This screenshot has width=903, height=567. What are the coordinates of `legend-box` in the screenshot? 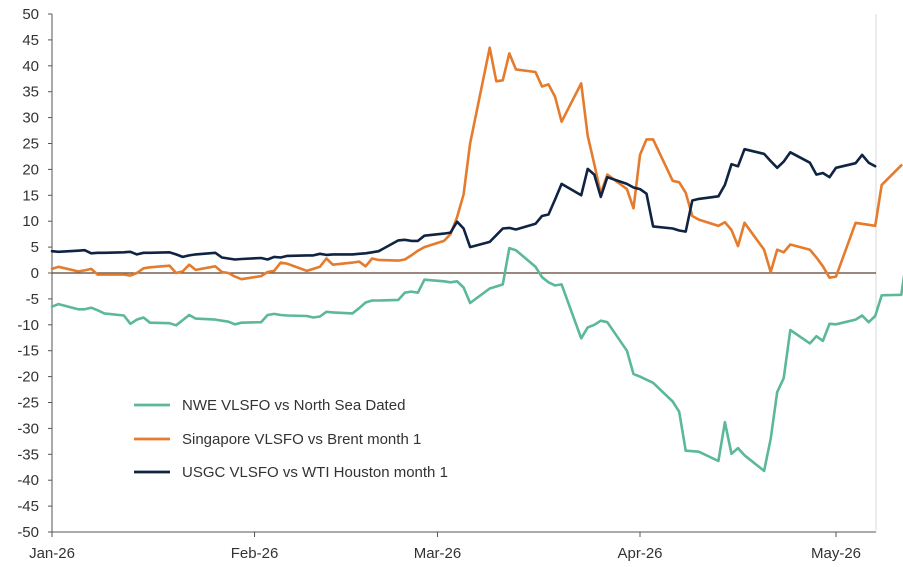 It's located at (303, 438).